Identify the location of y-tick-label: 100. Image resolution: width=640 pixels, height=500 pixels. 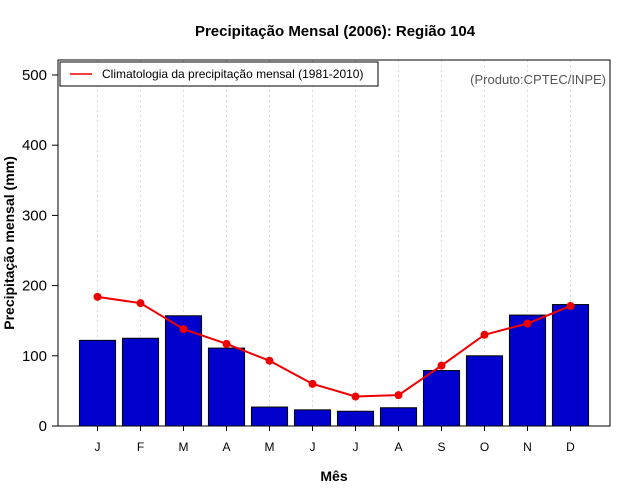
(34, 356).